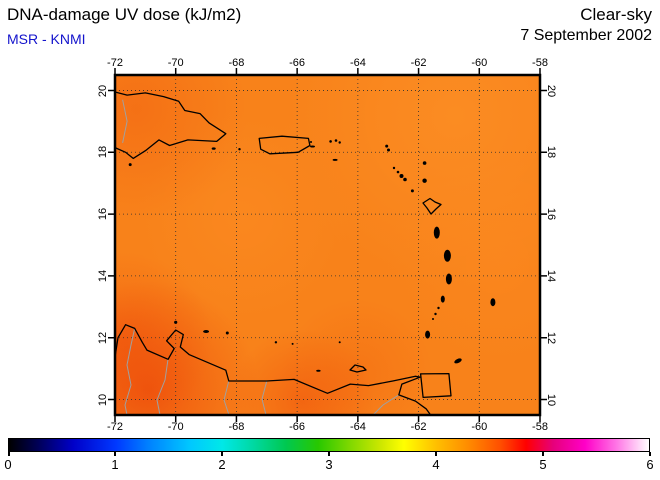  I want to click on lat-tick-label-left: 16, so click(103, 214).